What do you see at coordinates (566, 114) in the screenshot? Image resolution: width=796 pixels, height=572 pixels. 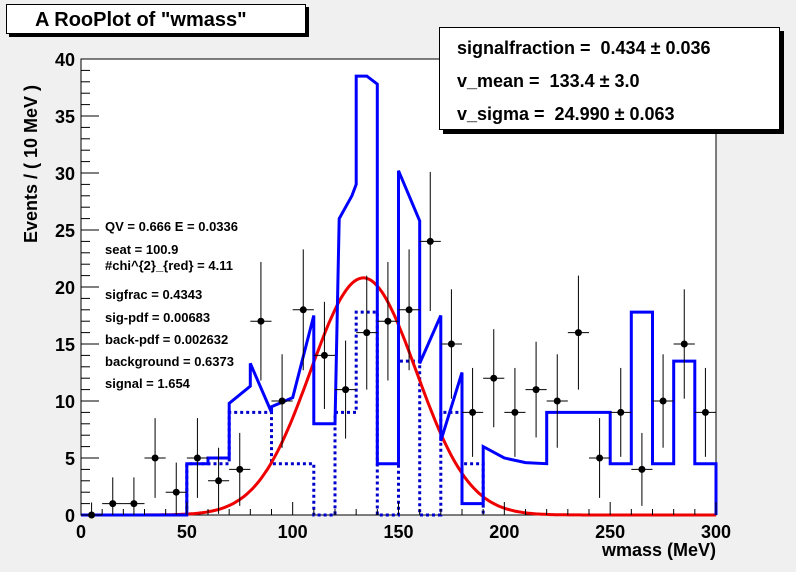 I see `param-v-sigma: v_sigma = 24.990 ± 0.063` at bounding box center [566, 114].